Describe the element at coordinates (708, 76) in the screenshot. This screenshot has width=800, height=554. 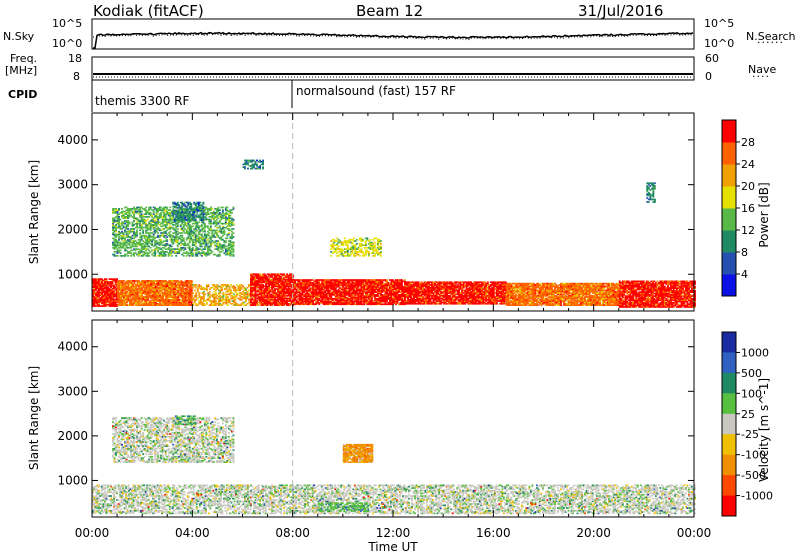
I see `nave-tick-bottom: 0` at that location.